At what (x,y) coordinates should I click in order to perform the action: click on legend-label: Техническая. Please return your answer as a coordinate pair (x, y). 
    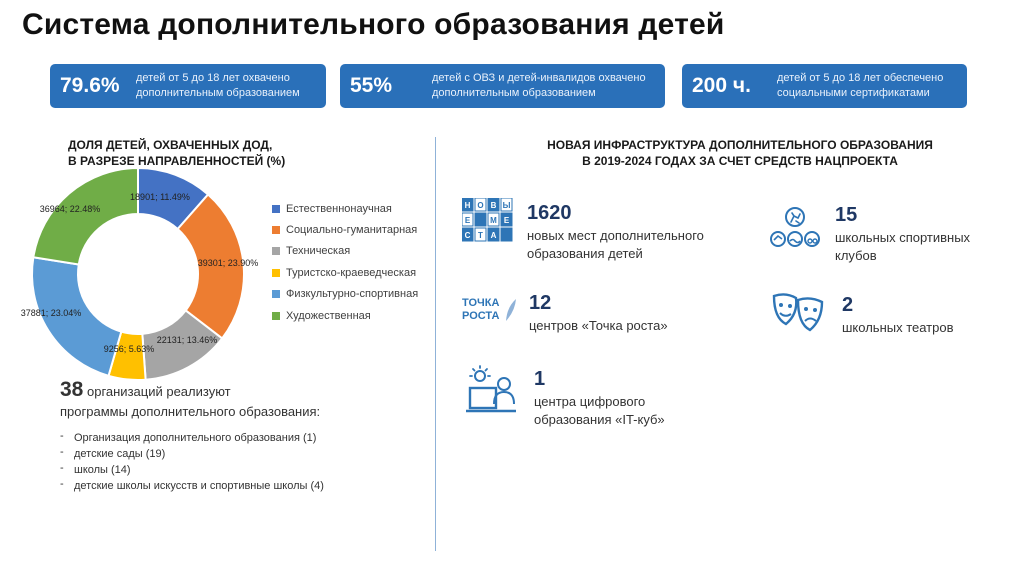
    Looking at the image, I should click on (318, 251).